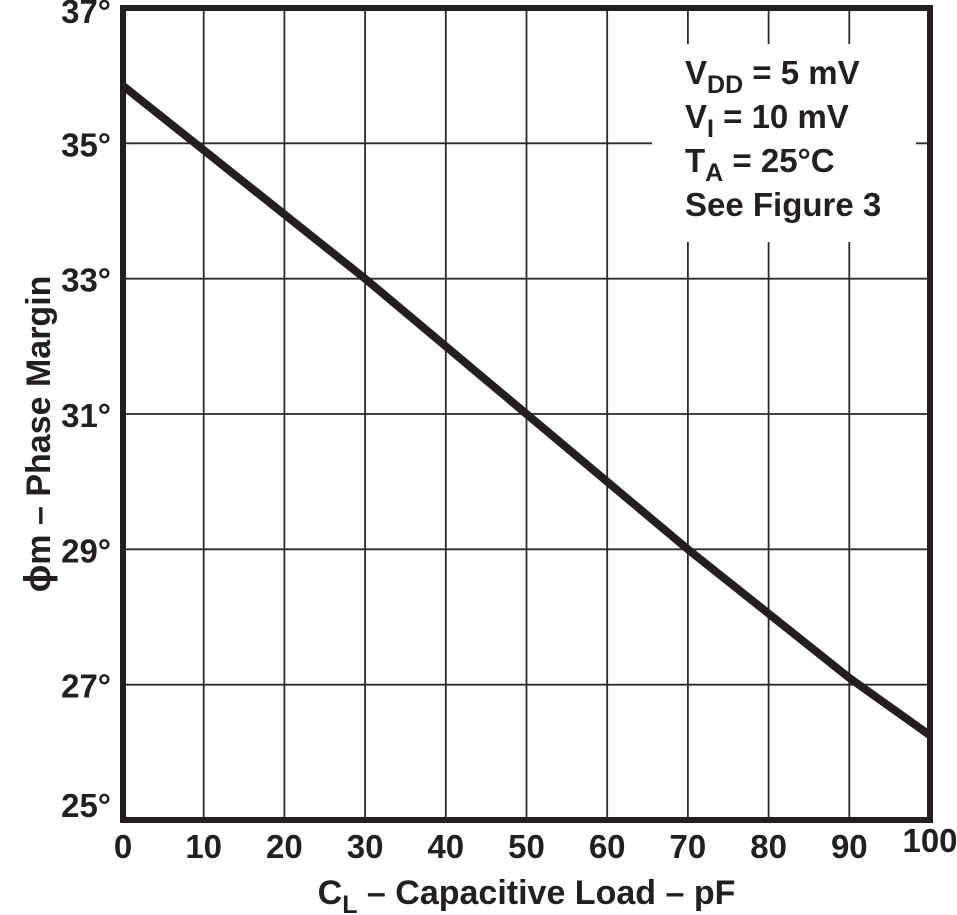 The width and height of the screenshot is (957, 915). Describe the element at coordinates (781, 116) in the screenshot. I see `text-segment: = 10 mV` at that location.